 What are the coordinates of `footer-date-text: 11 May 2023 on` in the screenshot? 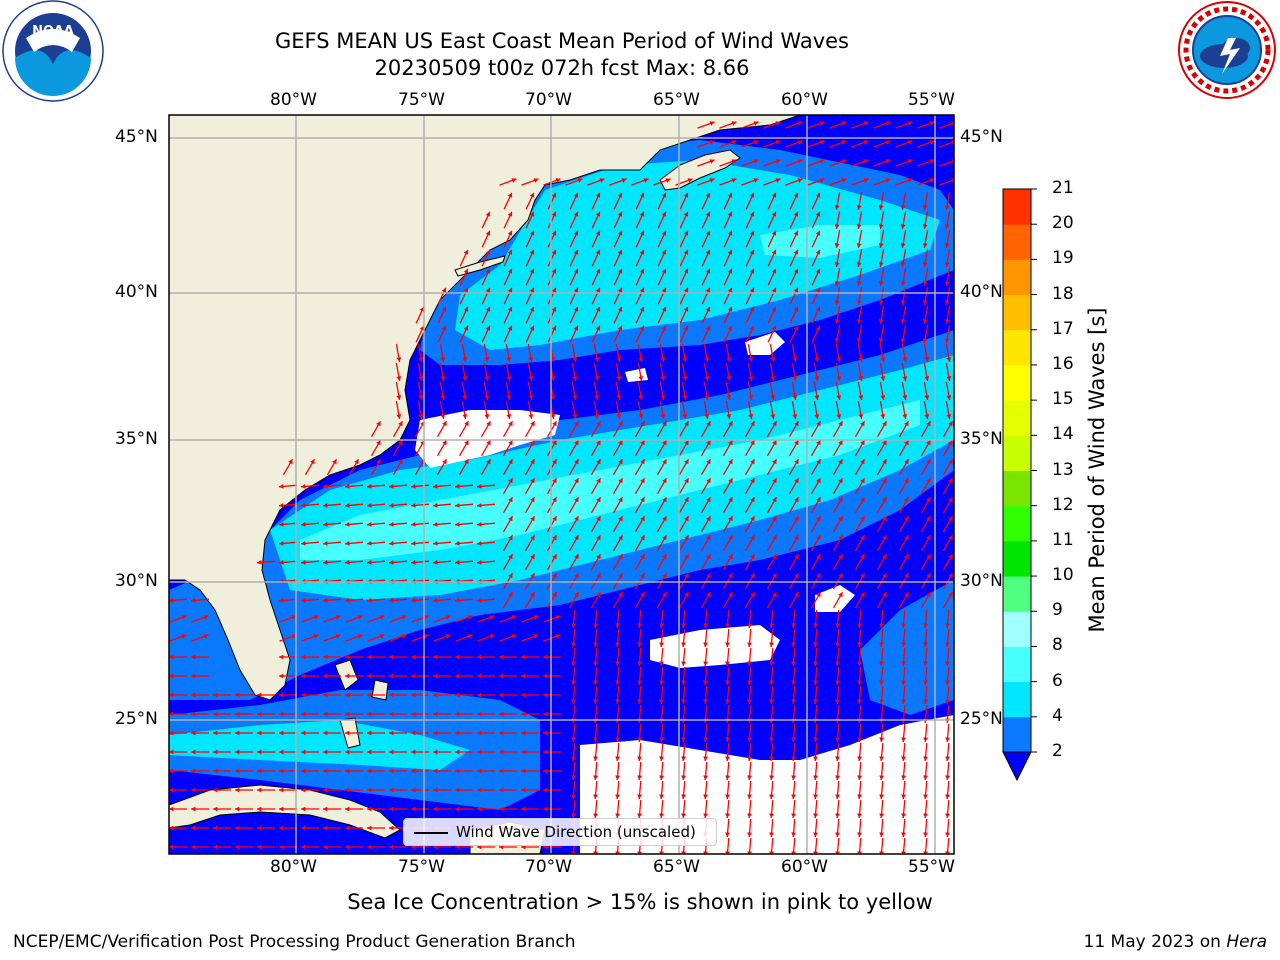 It's located at (1152, 942).